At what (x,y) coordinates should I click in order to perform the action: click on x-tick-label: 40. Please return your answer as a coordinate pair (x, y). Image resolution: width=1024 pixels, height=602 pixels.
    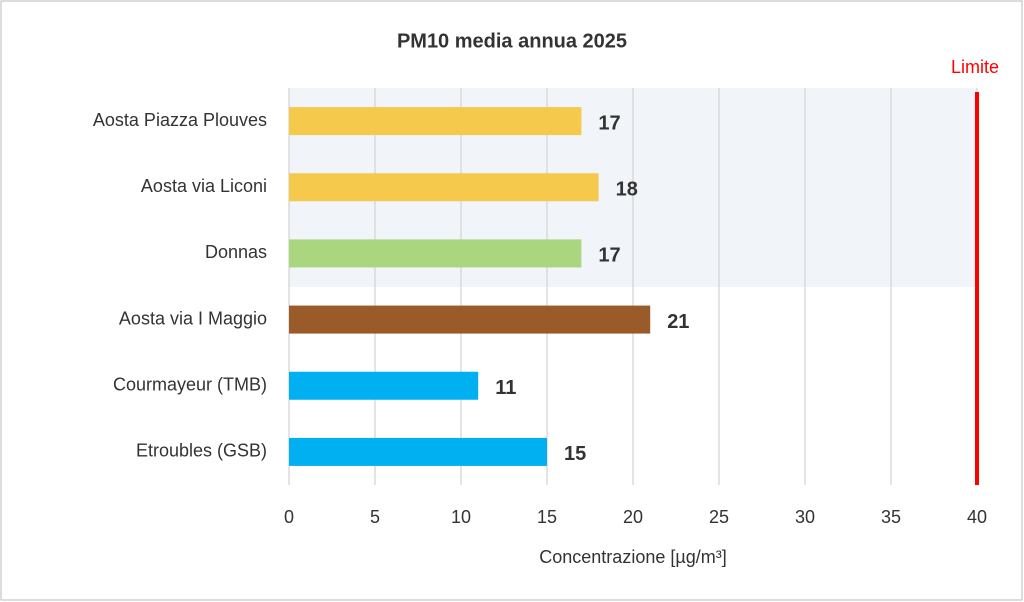
    Looking at the image, I should click on (977, 517).